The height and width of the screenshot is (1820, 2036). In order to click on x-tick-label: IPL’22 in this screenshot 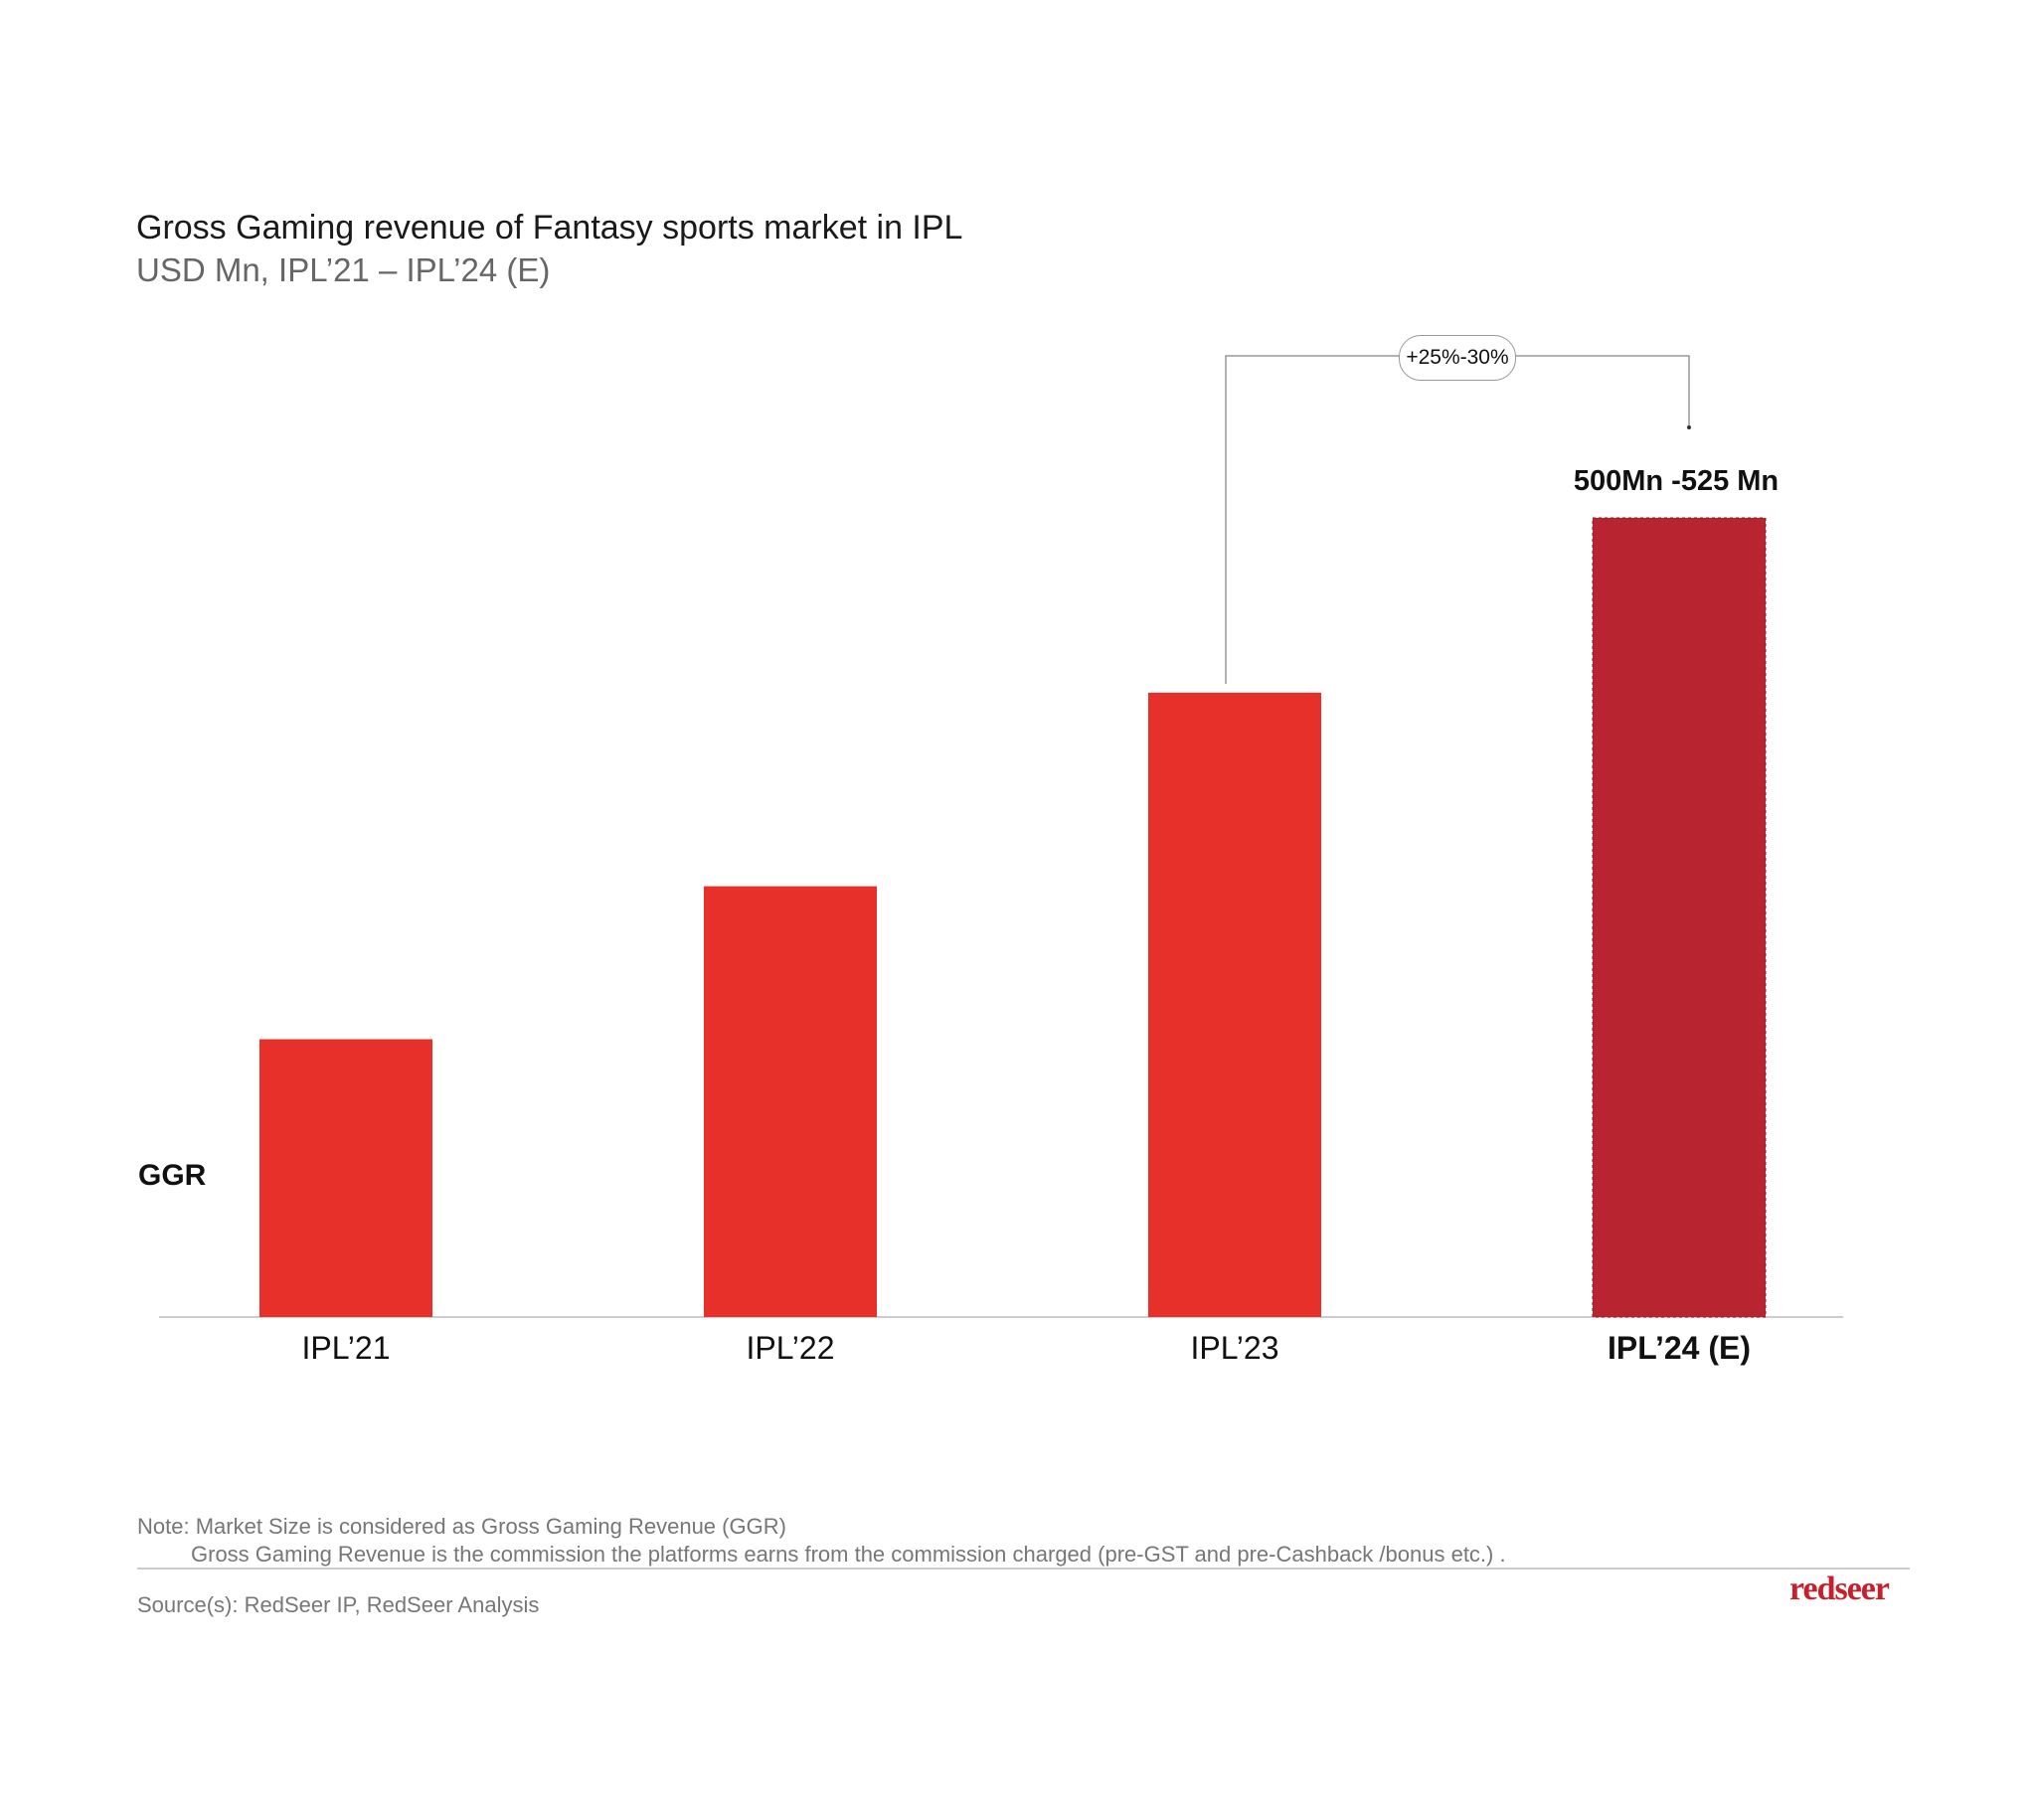, I will do `click(790, 1348)`.